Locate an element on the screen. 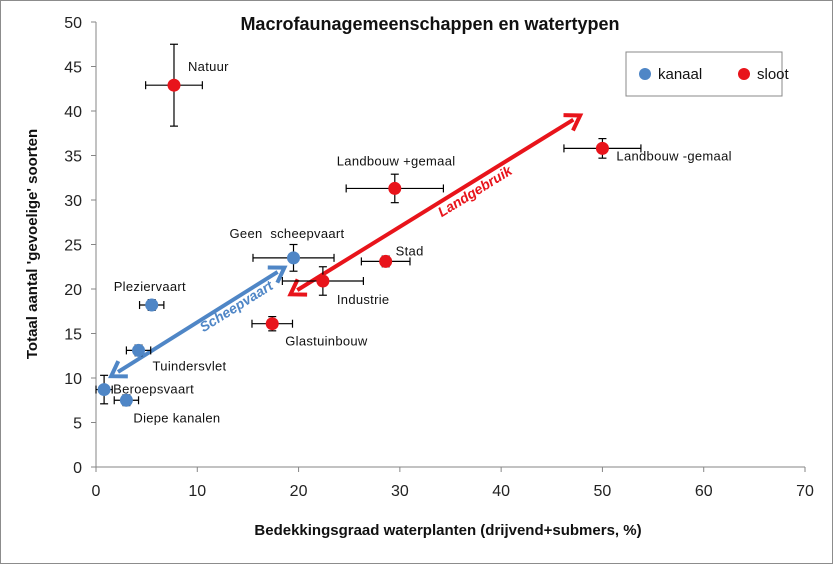 The width and height of the screenshot is (833, 564). point-label: Pleziervaart is located at coordinates (150, 286).